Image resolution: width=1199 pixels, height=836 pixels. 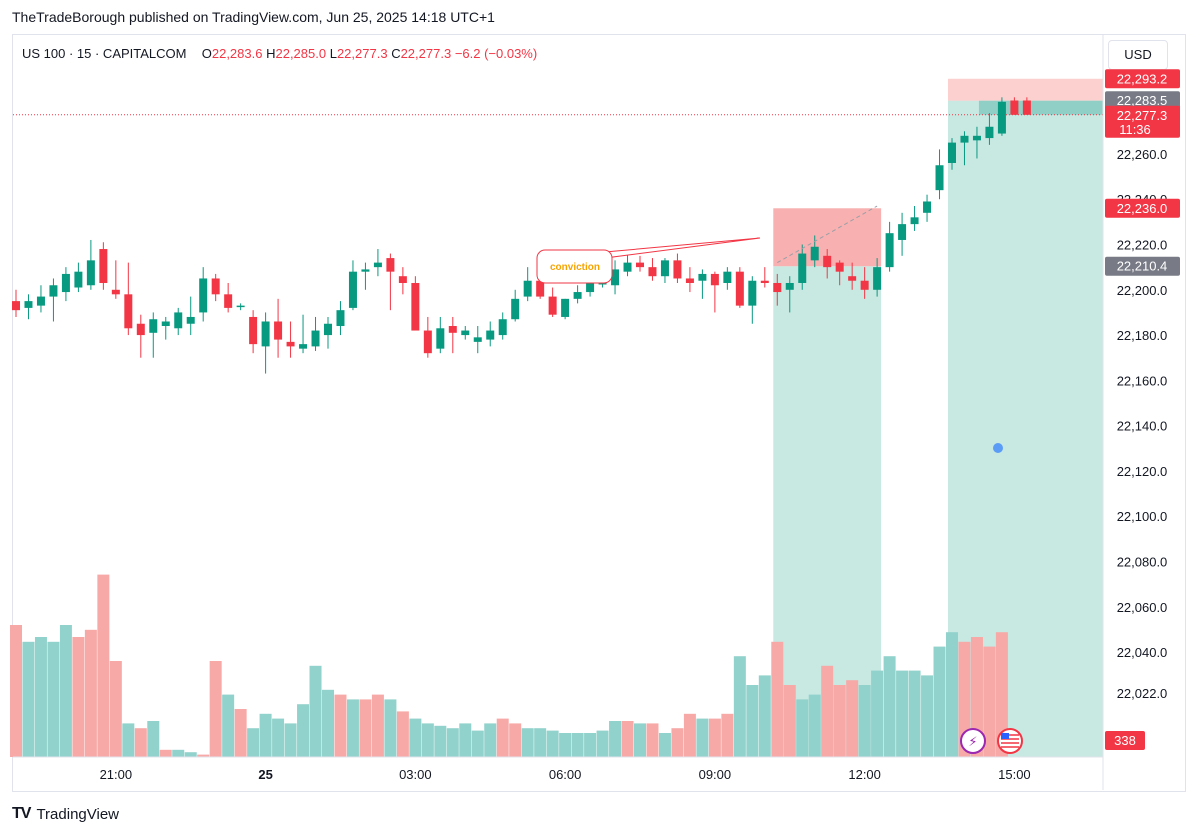 What do you see at coordinates (104, 53) in the screenshot?
I see `symbol-name: US 100 · 15 · CAPITALCOM` at bounding box center [104, 53].